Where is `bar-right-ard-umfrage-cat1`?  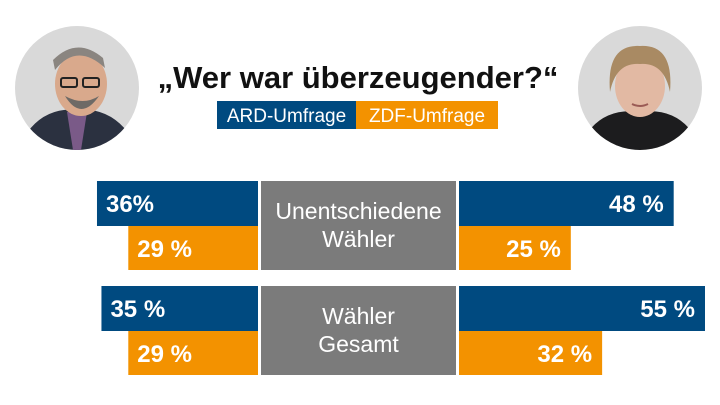
bar-right-ard-umfrage-cat1 is located at coordinates (566, 203).